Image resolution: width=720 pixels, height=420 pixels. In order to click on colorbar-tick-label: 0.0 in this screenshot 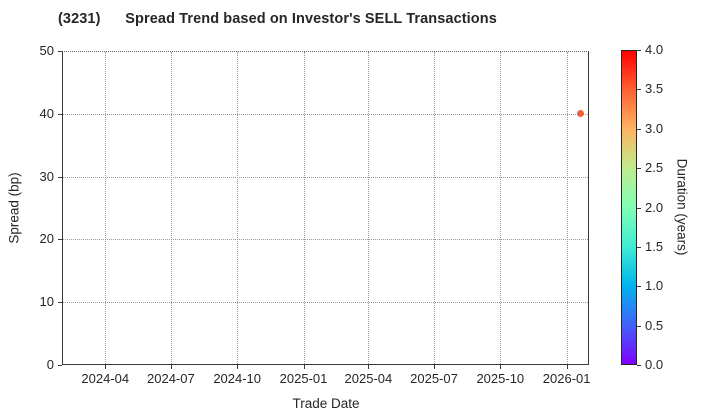, I will do `click(654, 364)`.